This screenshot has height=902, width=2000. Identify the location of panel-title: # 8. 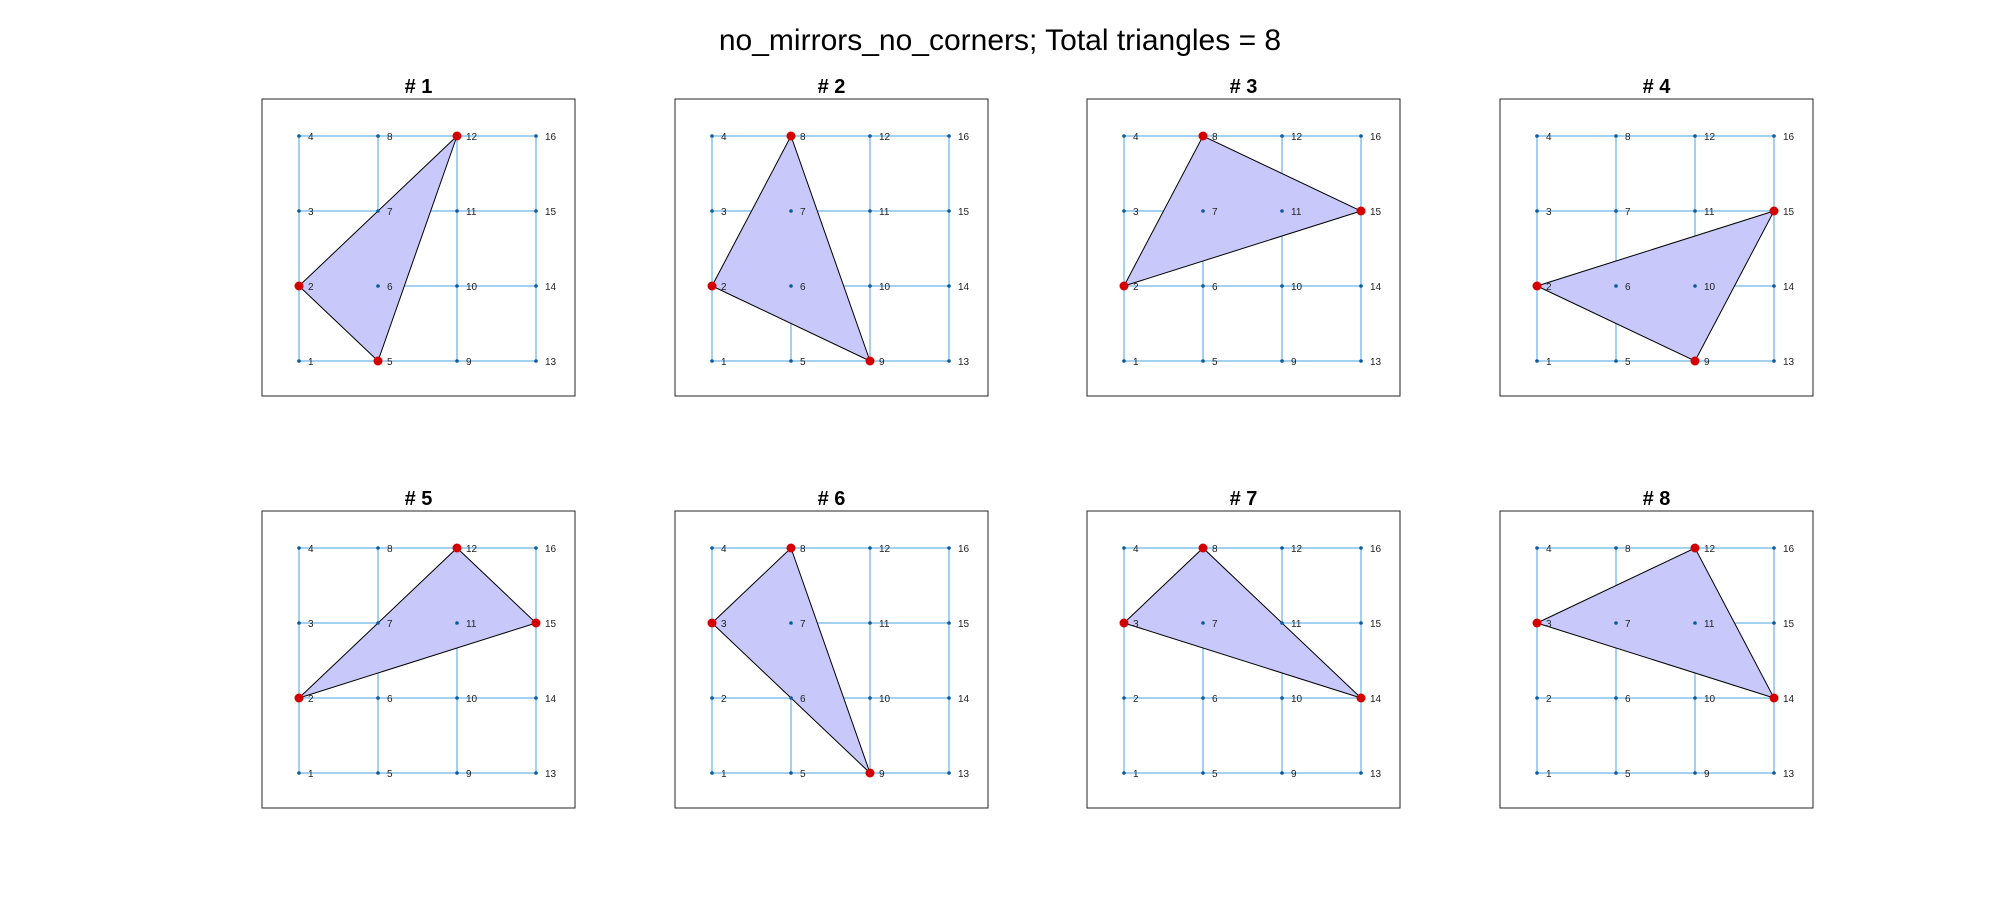
(1657, 499).